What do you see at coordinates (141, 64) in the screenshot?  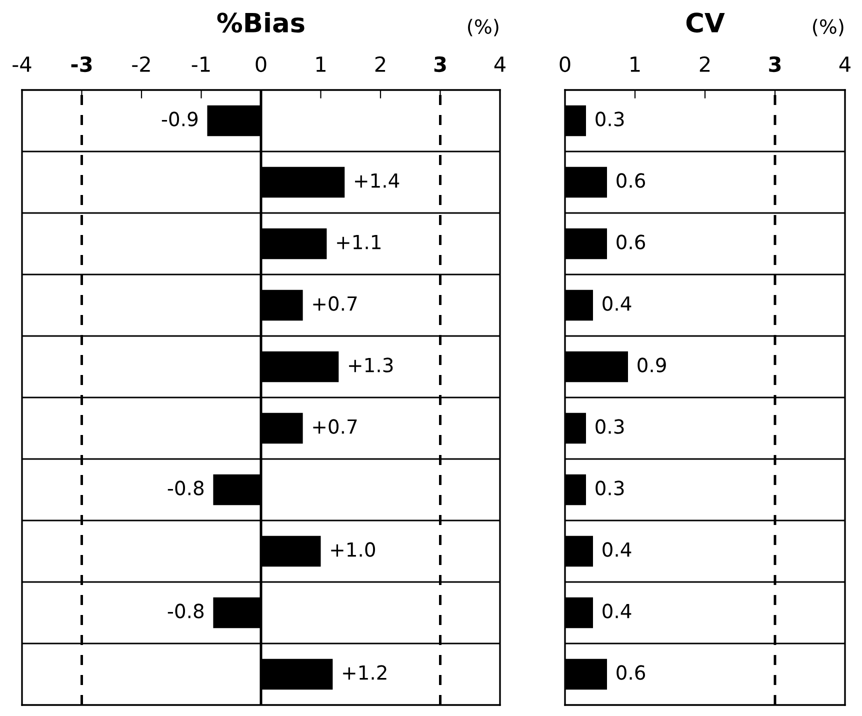 I see `x-tick-label: -2` at bounding box center [141, 64].